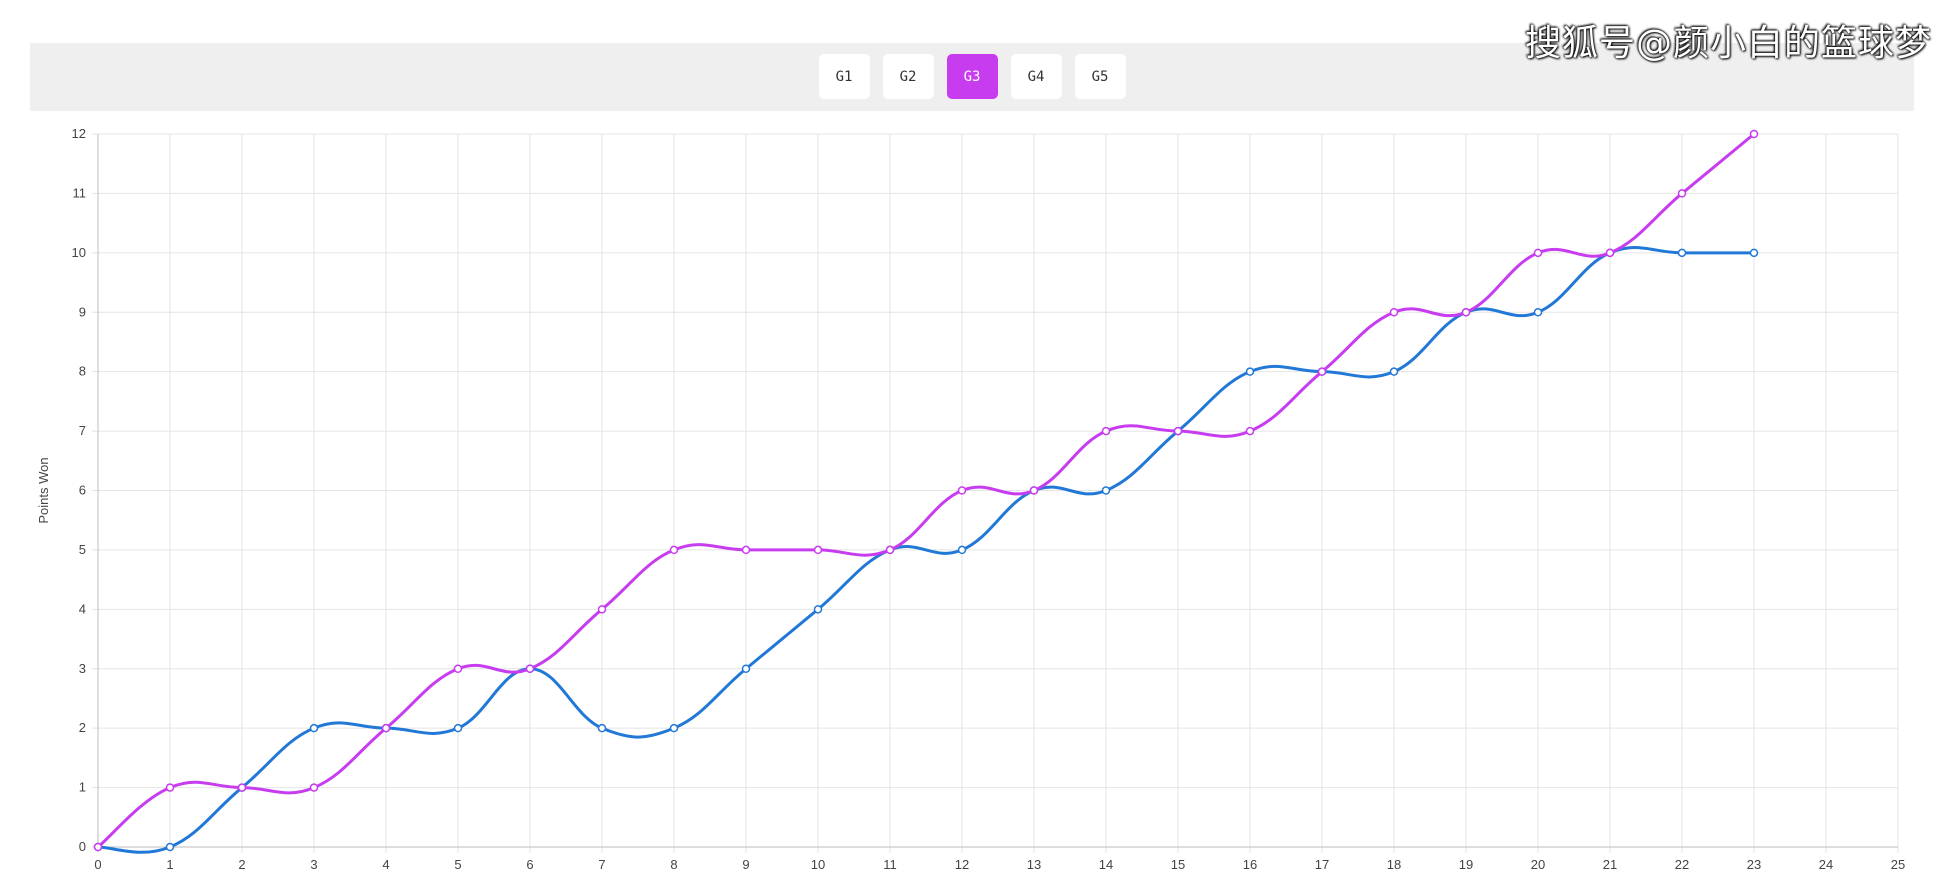 Image resolution: width=1944 pixels, height=892 pixels. Describe the element at coordinates (169, 864) in the screenshot. I see `x-tick-label: 1` at that location.